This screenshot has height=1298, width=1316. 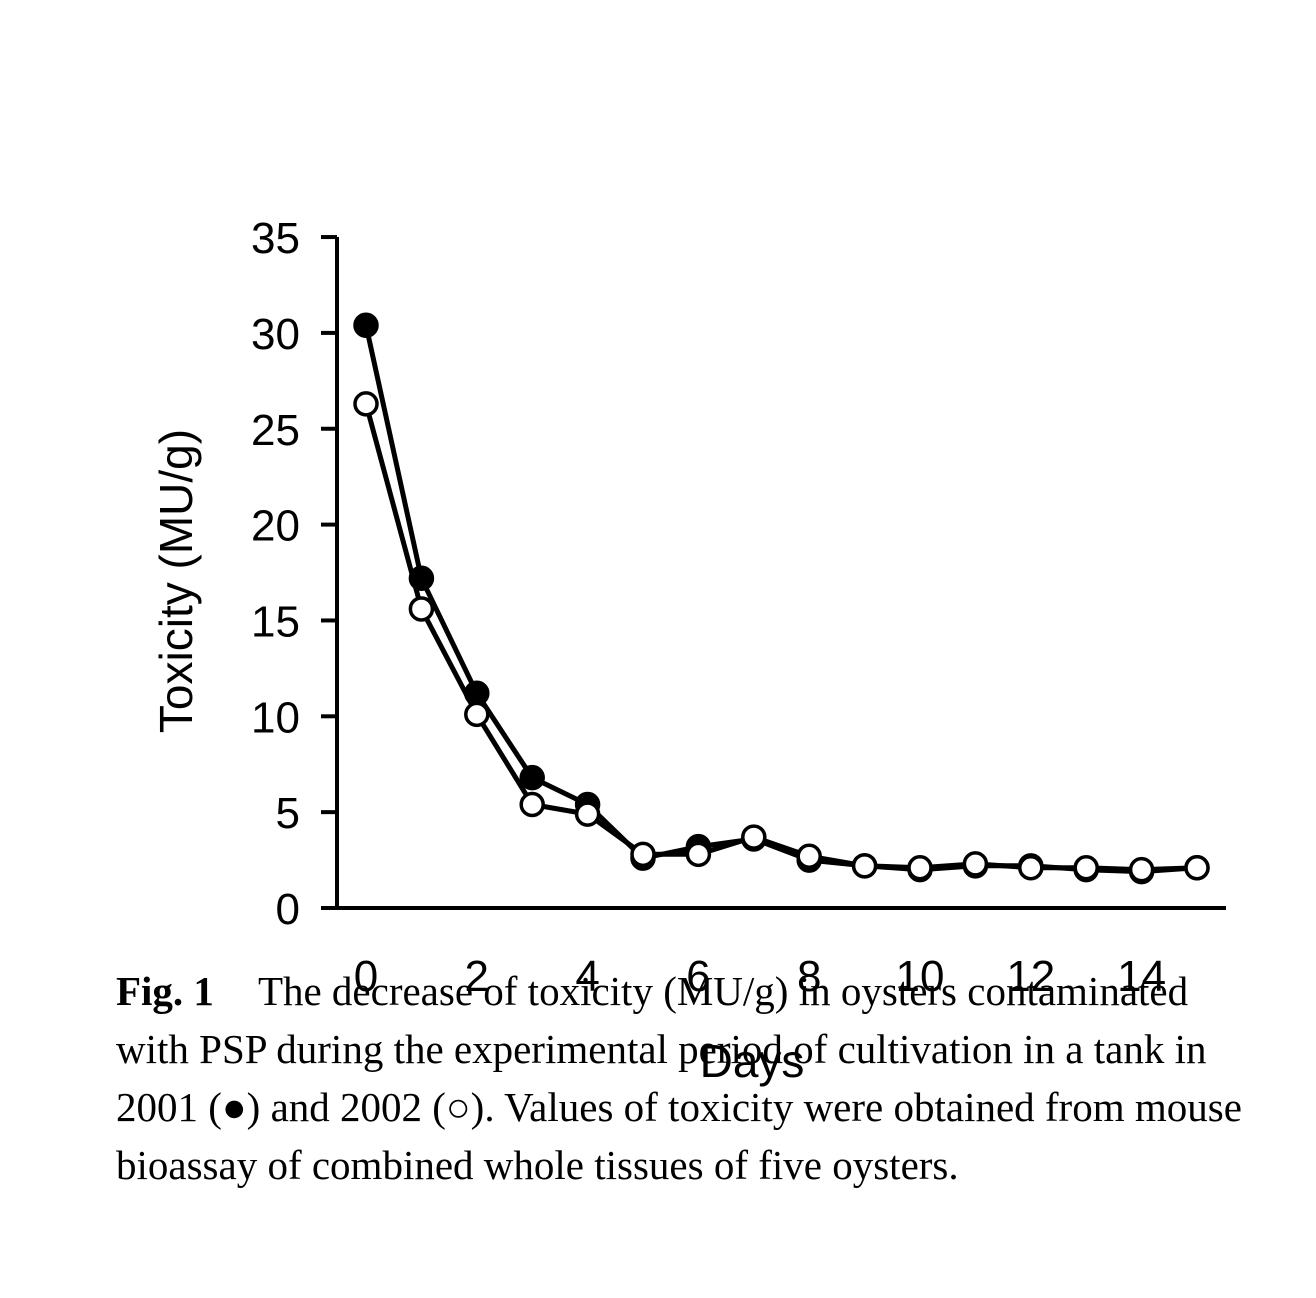 I want to click on x-axis-label: Days, so click(x=752, y=1061).